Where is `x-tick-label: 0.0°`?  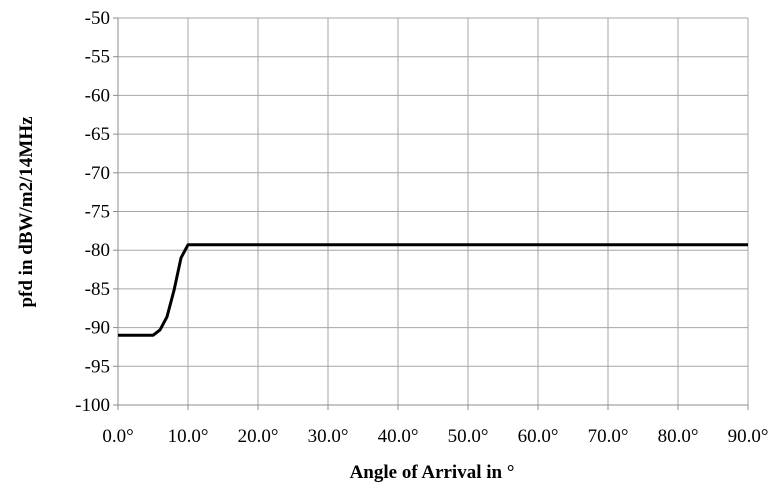
x-tick-label: 0.0° is located at coordinates (117, 436).